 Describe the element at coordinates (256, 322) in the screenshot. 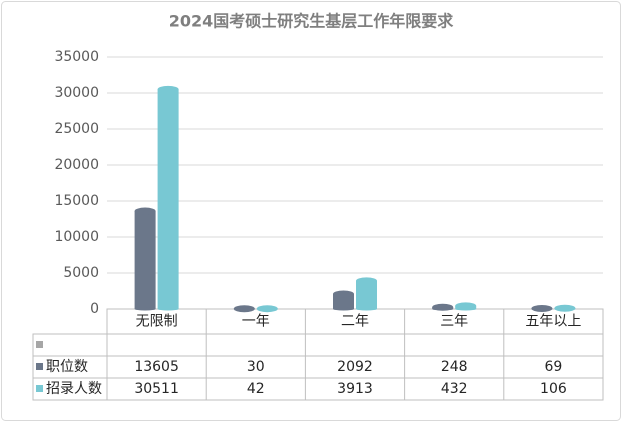

I see `x-tick-label: 一年` at that location.